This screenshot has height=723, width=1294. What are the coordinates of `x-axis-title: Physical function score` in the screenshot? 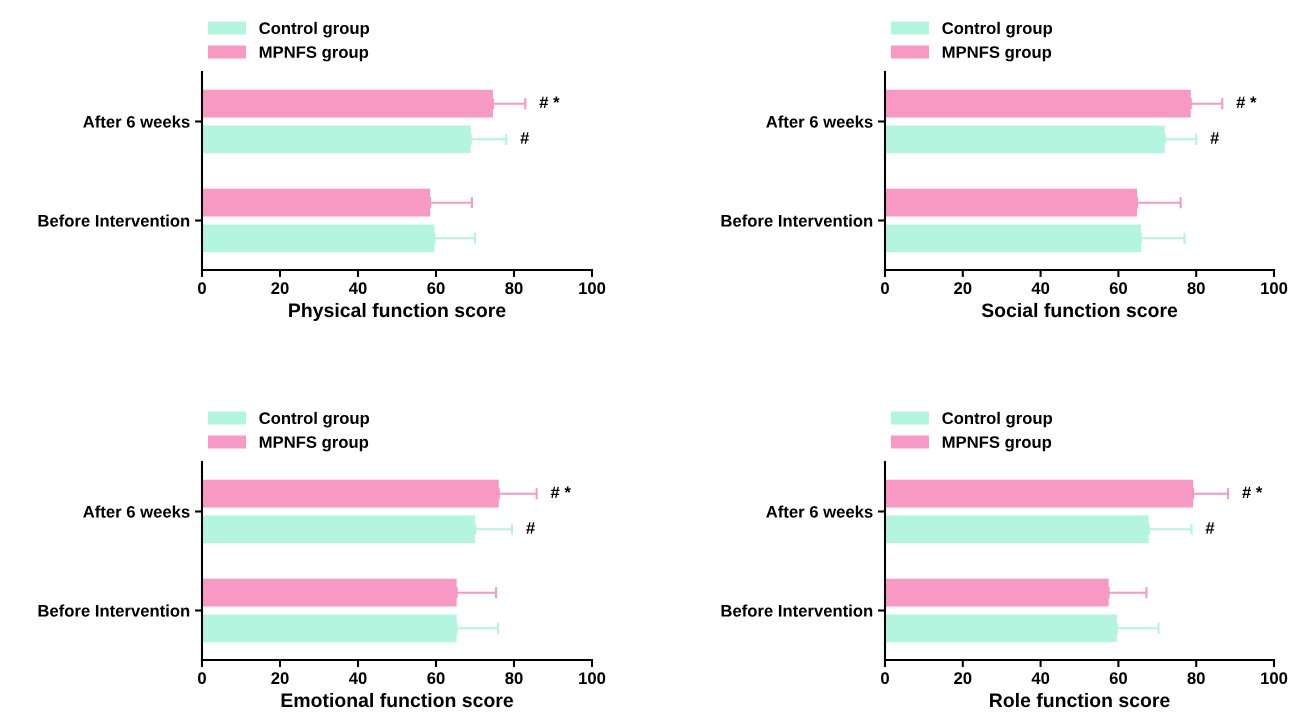 It's located at (397, 312).